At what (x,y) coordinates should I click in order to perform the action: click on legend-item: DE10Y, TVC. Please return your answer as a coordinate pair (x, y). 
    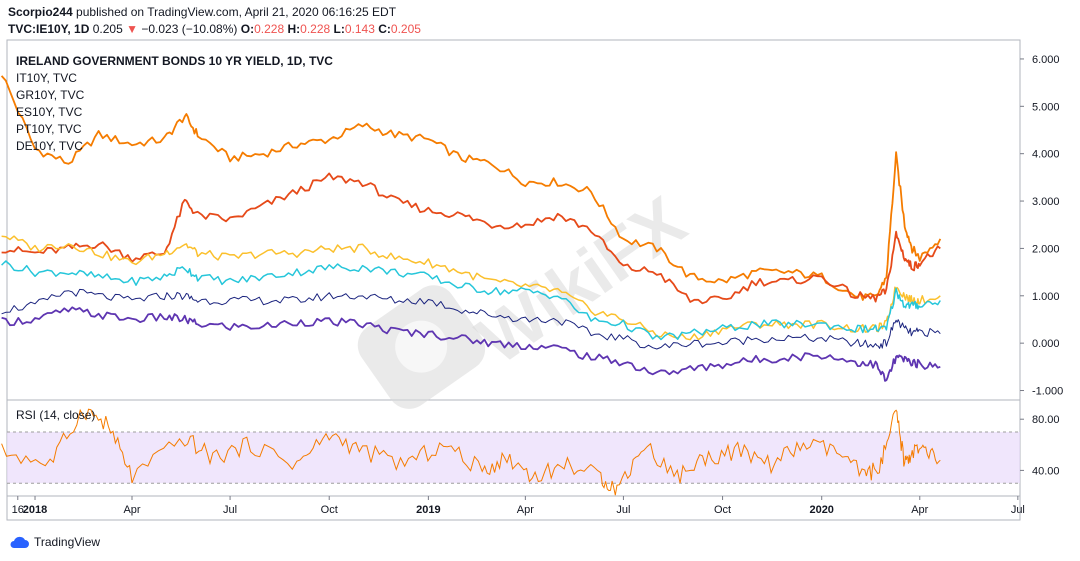
    Looking at the image, I should click on (49, 146).